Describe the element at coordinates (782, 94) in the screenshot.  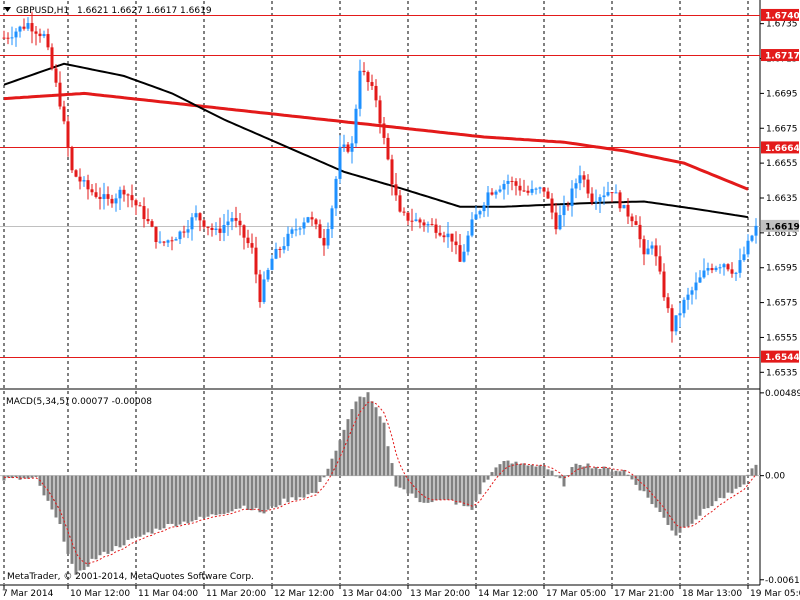
I see `price-tick-label: 1.6695` at that location.